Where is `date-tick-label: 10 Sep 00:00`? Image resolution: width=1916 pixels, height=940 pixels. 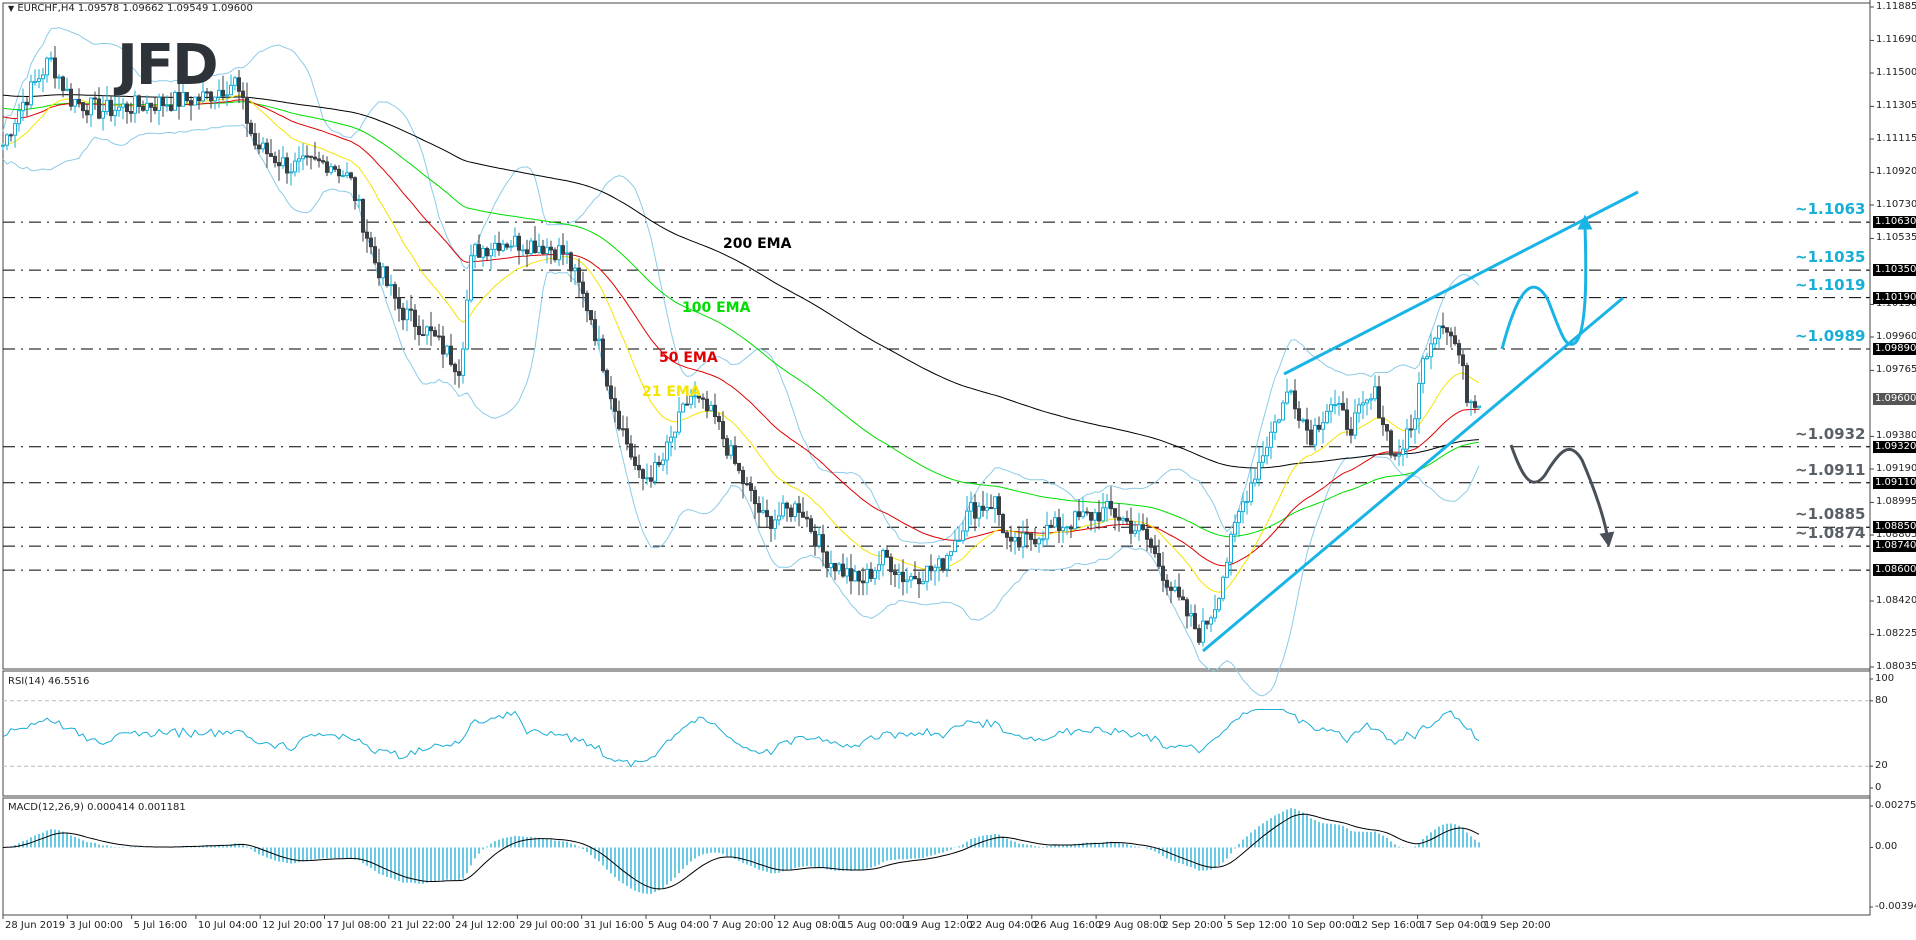 date-tick-label: 10 Sep 00:00 is located at coordinates (1324, 925).